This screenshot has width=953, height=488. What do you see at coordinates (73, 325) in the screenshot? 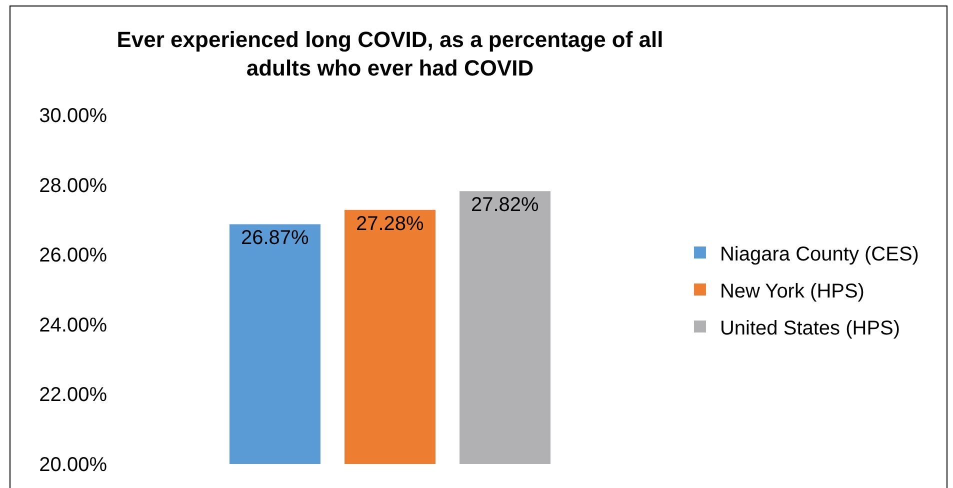
I see `y-tick-label: 24.00%` at bounding box center [73, 325].